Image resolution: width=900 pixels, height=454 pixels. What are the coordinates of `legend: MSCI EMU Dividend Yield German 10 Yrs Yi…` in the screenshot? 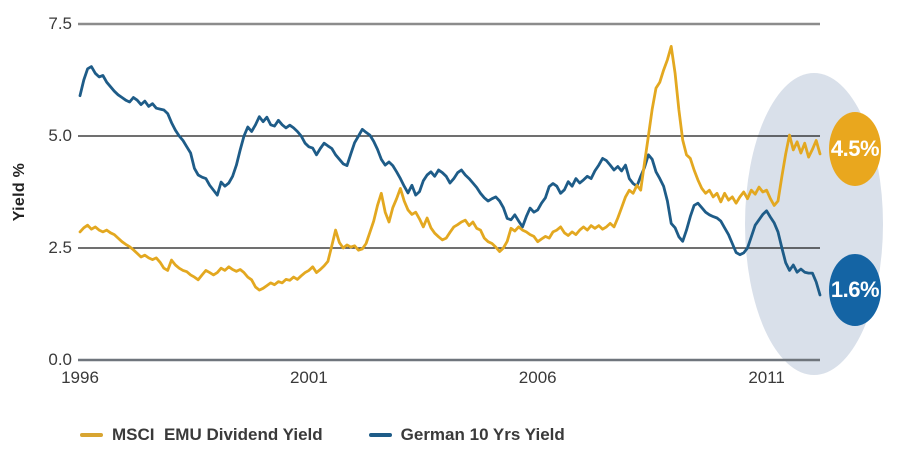 It's located at (322, 435).